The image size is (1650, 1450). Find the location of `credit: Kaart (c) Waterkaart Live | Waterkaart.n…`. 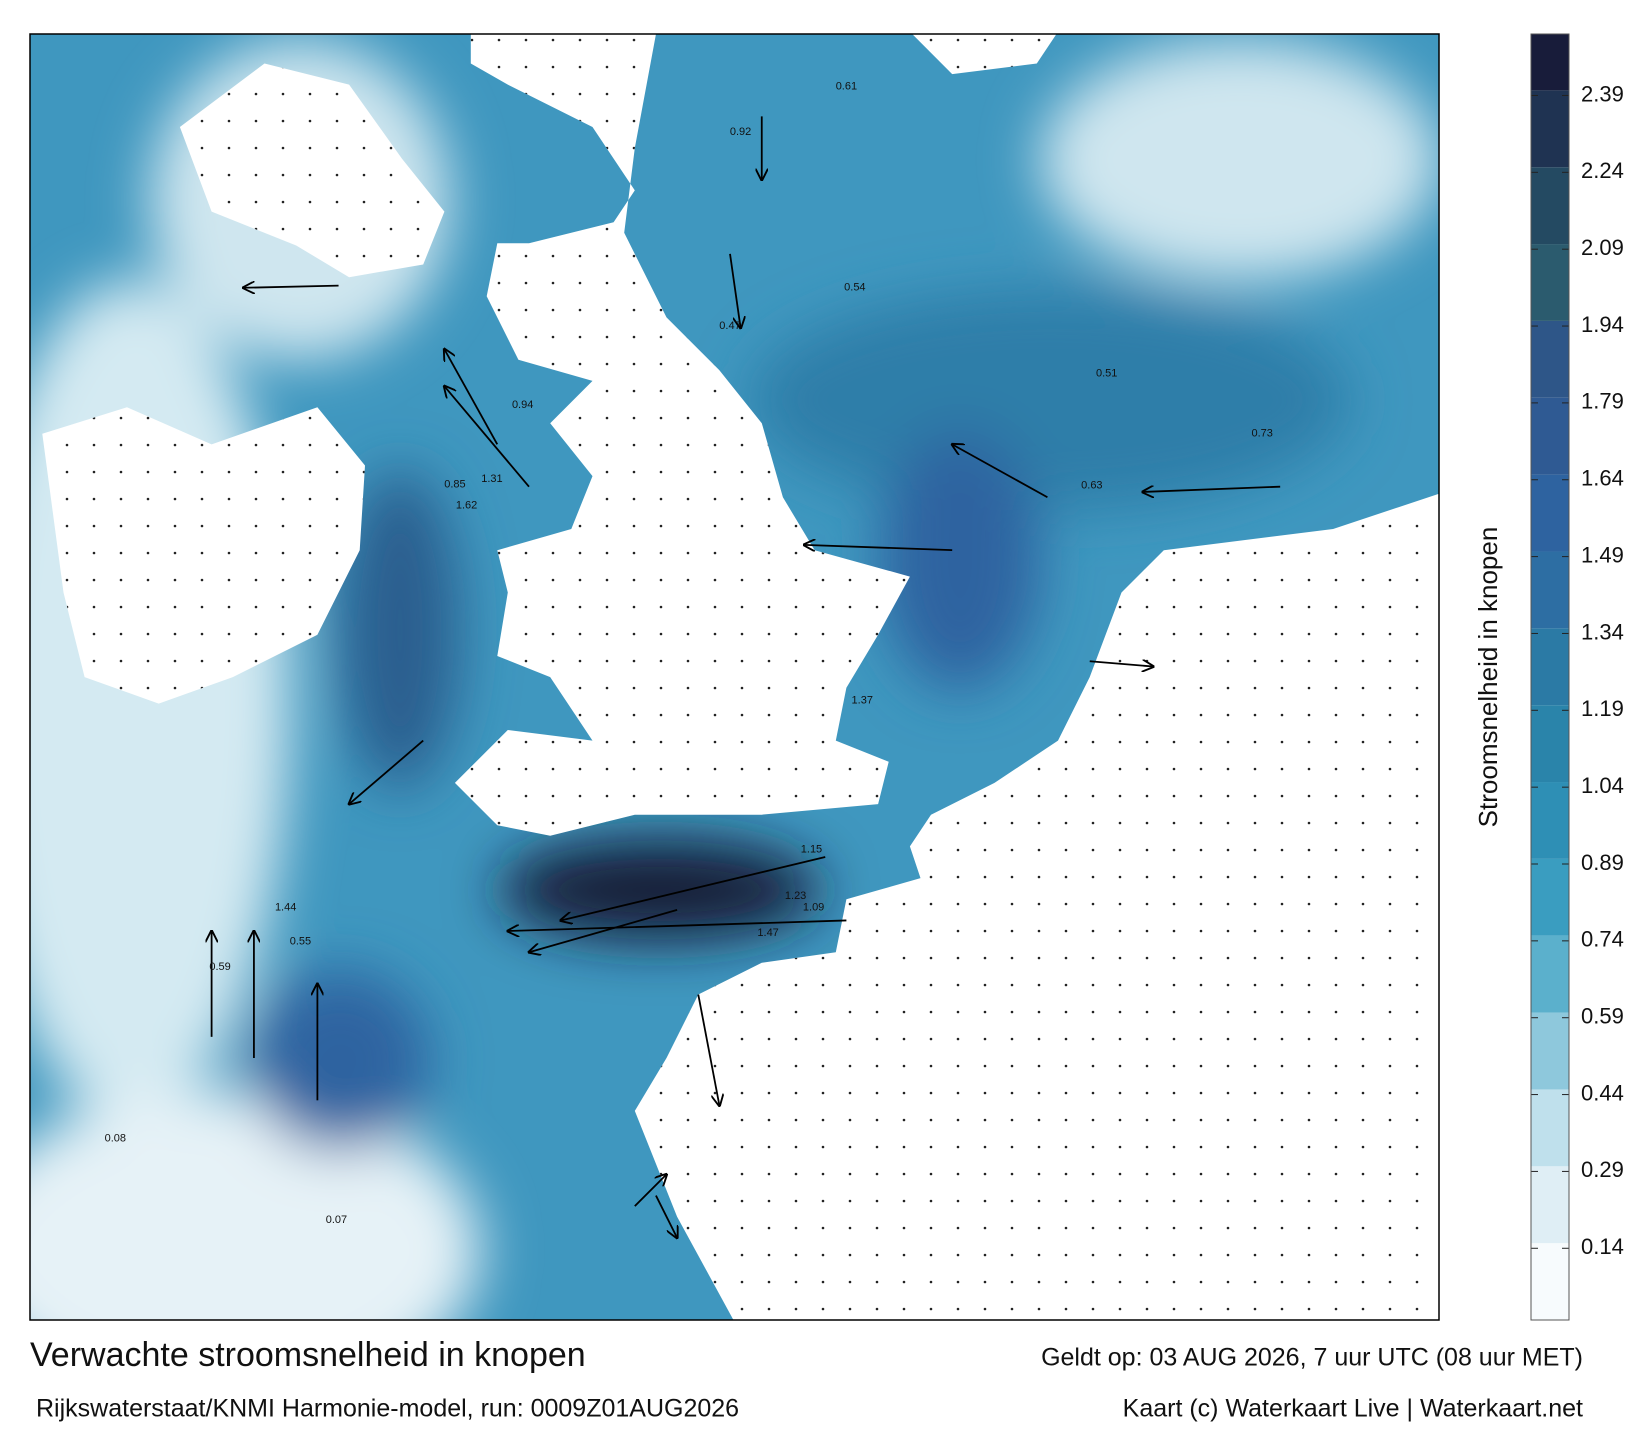

credit: Kaart (c) Waterkaart Live | Waterkaart.n… is located at coordinates (1353, 1409).